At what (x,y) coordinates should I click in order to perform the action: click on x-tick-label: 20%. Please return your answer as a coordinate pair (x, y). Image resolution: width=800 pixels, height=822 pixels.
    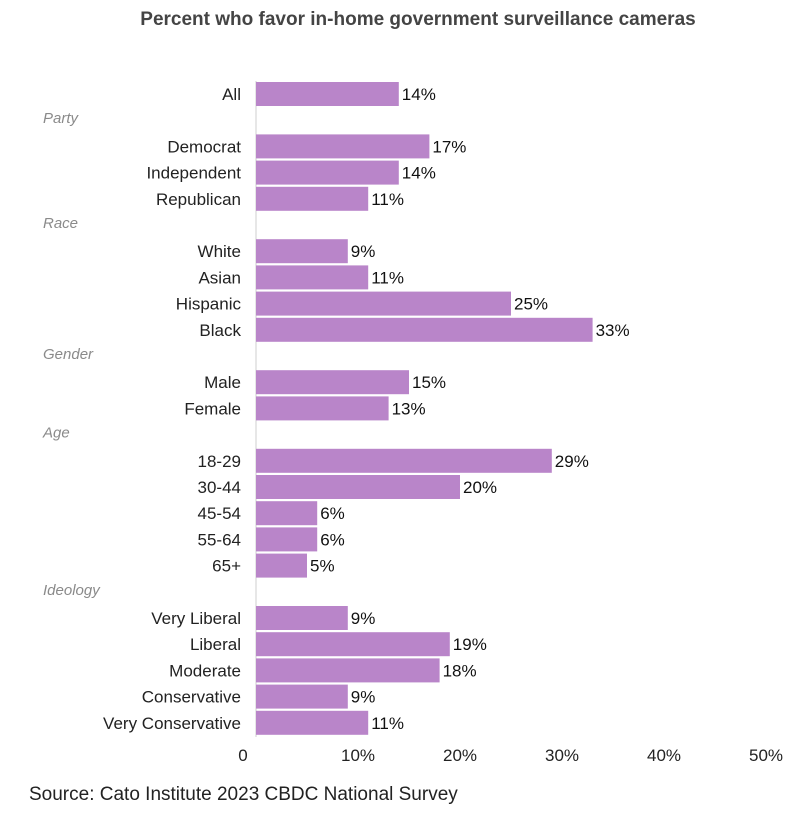
    Looking at the image, I should click on (460, 755).